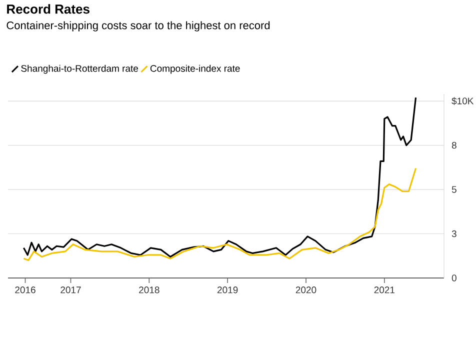 This screenshot has width=476, height=339. I want to click on legend-label: Composite-index rate, so click(195, 69).